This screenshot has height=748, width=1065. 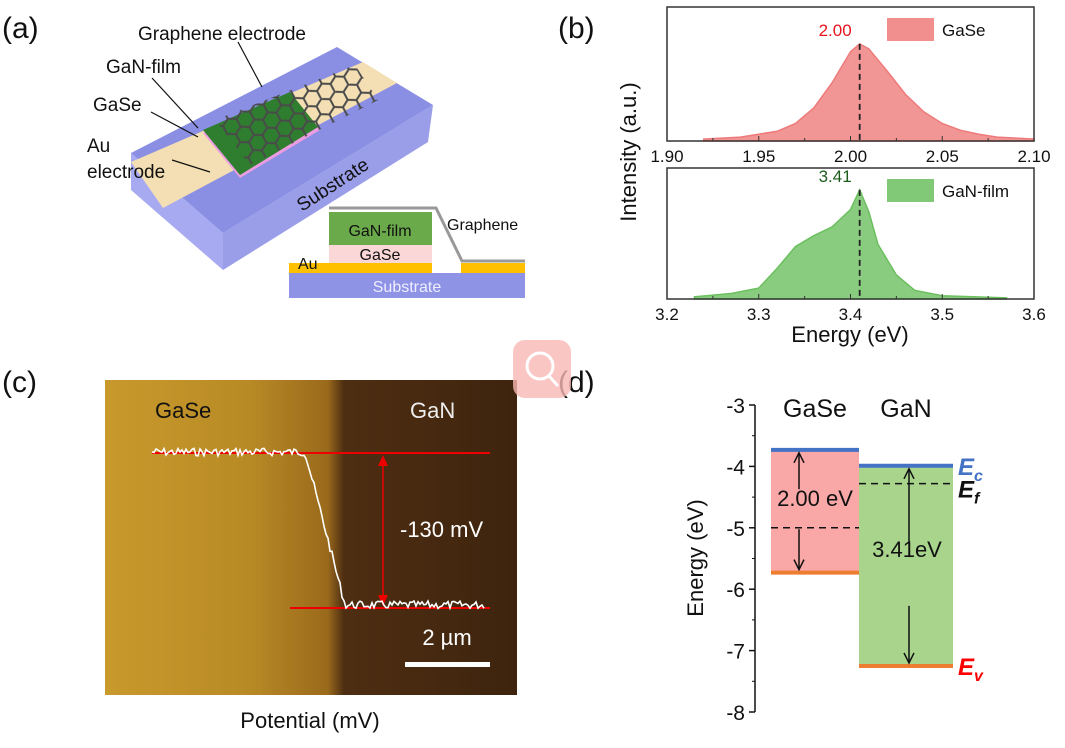 What do you see at coordinates (117, 105) in the screenshot?
I see `label-gase: GaSe` at bounding box center [117, 105].